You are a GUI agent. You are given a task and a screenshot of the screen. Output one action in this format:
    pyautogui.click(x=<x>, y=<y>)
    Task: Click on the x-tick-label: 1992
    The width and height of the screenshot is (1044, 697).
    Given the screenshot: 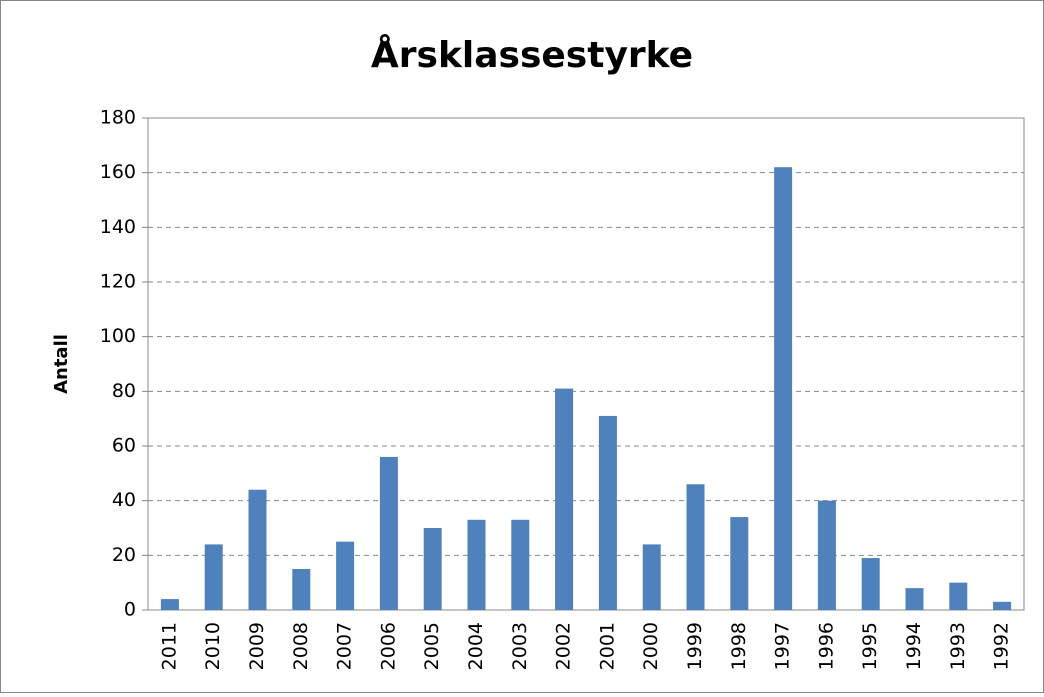 What is the action you would take?
    pyautogui.click(x=1002, y=646)
    